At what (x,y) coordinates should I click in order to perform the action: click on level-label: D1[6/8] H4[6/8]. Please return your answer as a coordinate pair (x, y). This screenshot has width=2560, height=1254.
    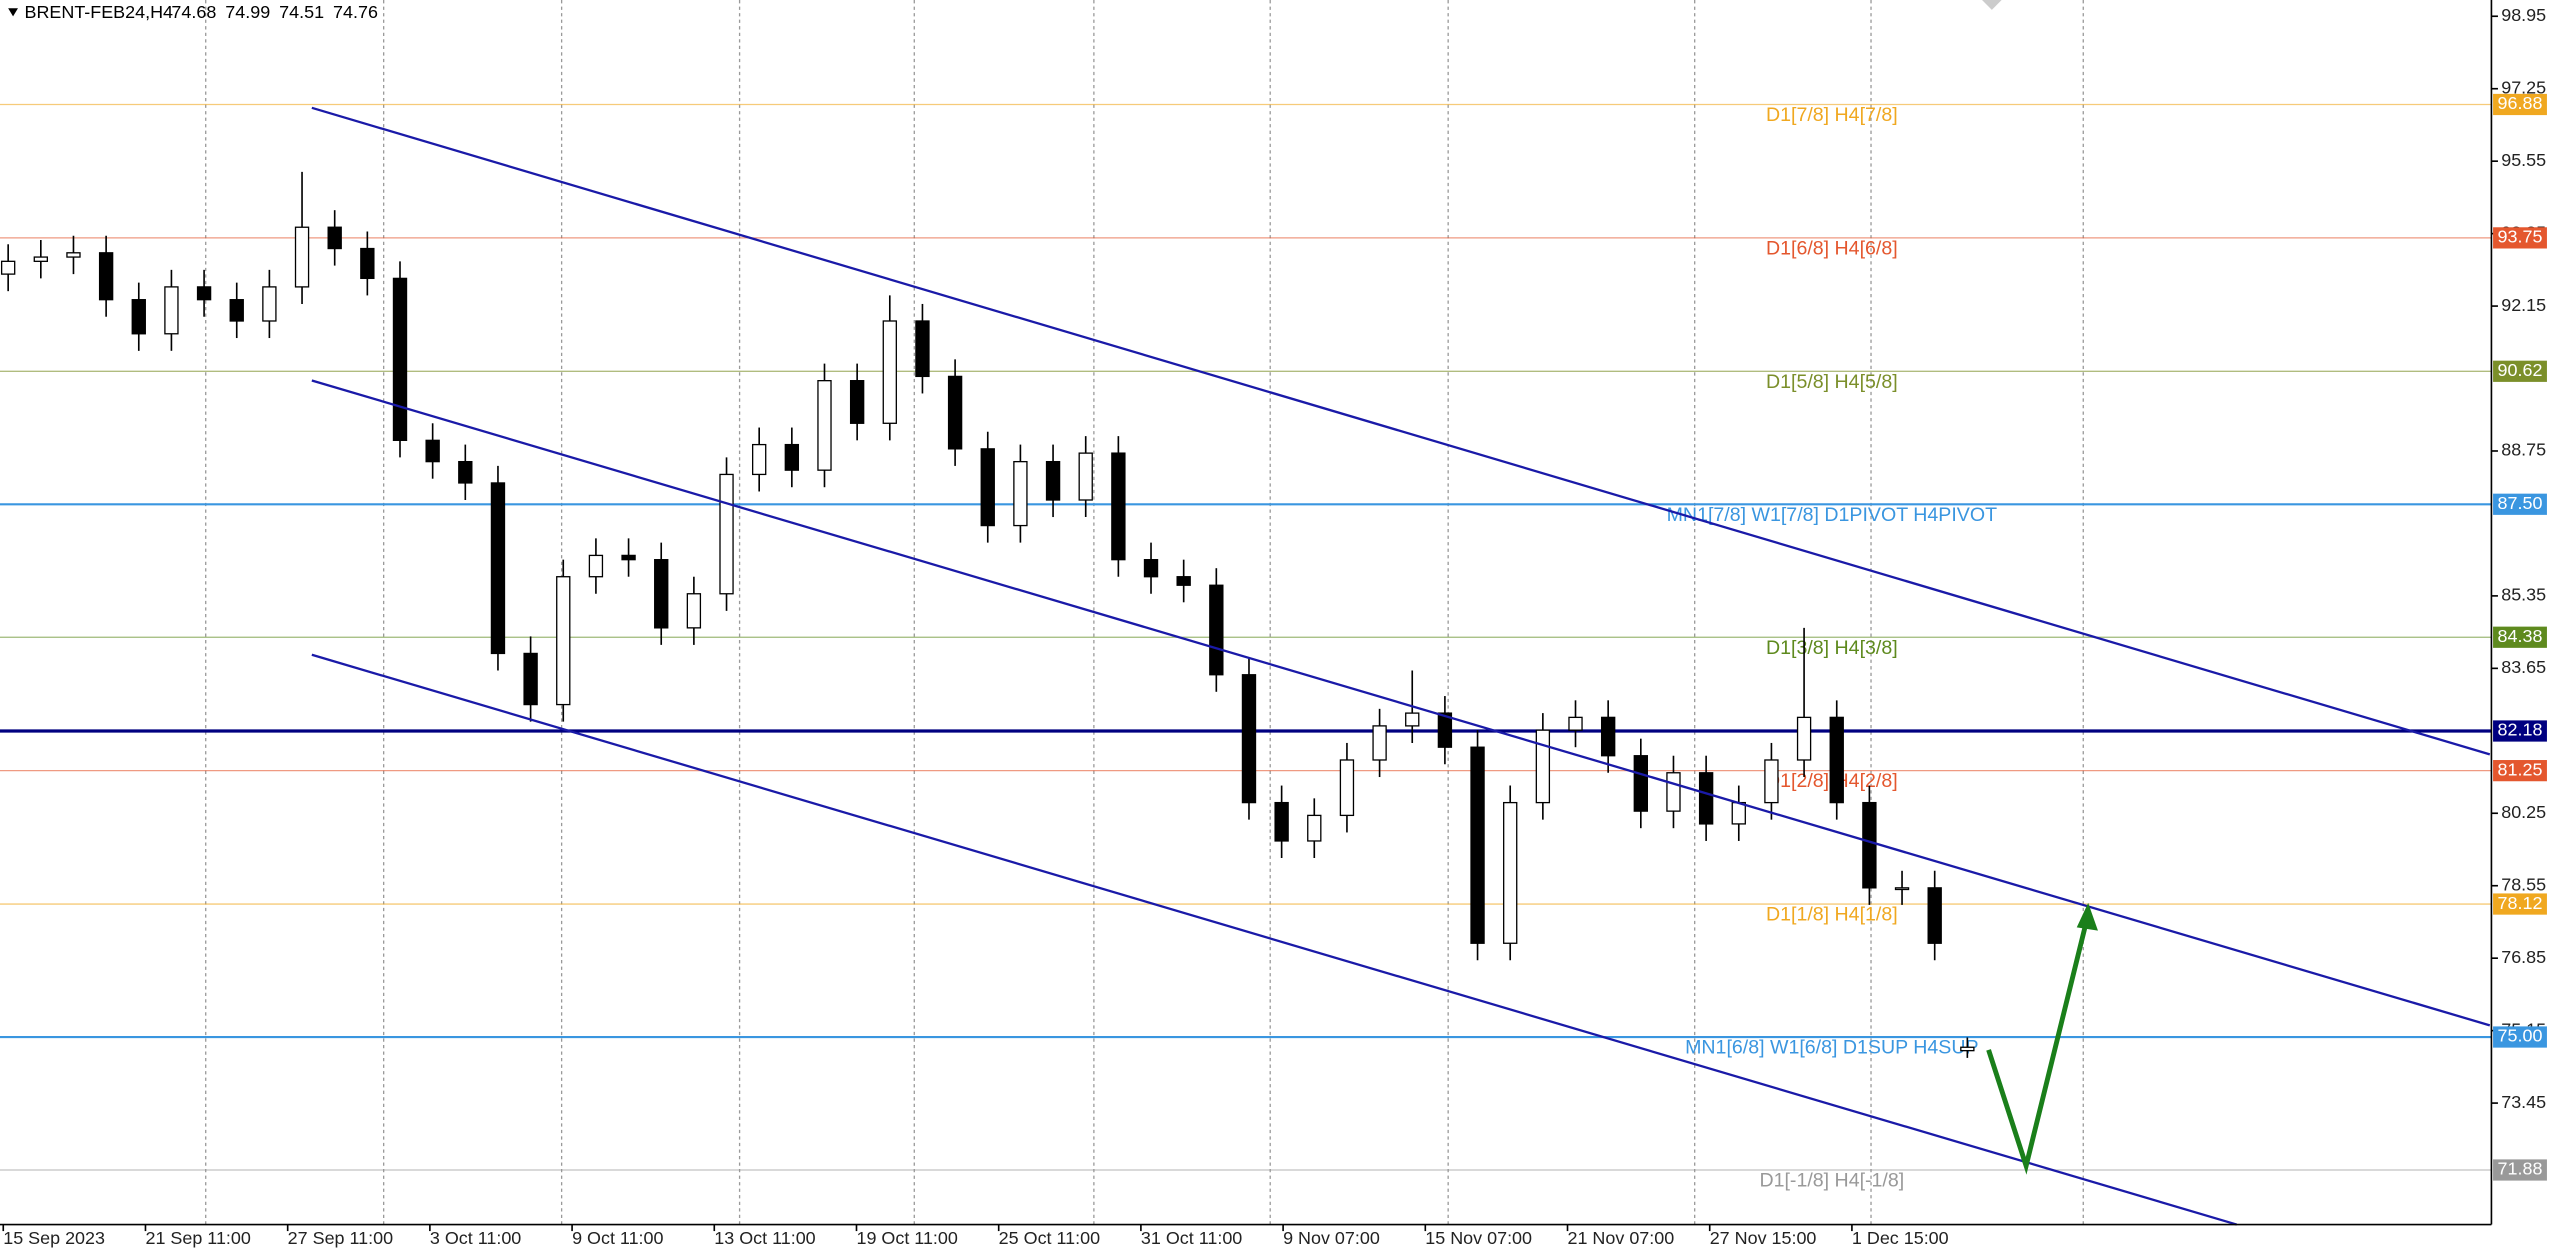
    Looking at the image, I should click on (1832, 248).